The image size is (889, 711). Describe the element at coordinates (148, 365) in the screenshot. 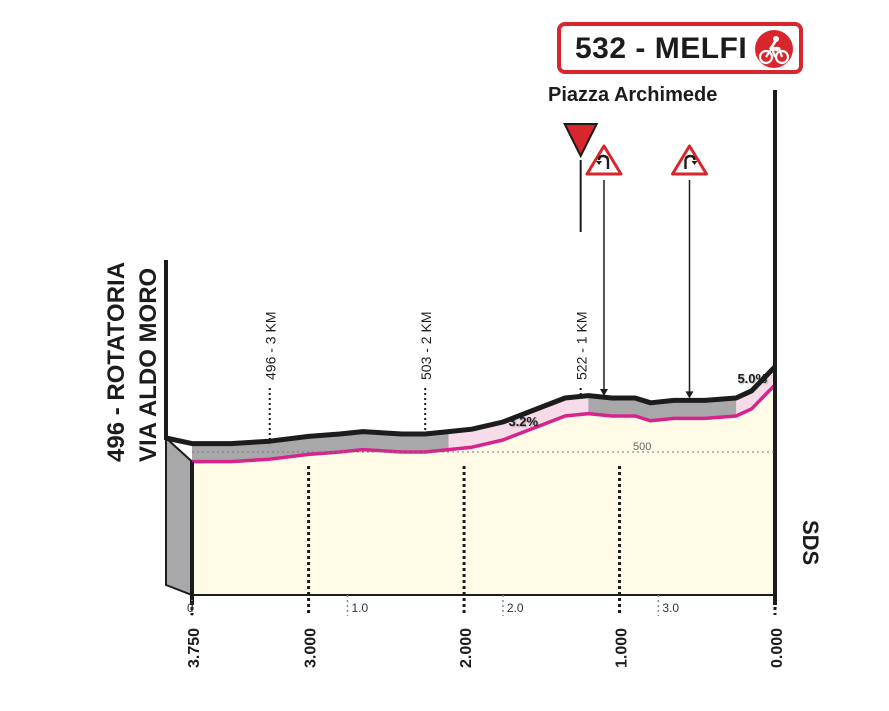

I see `start-label-line2: VIA ALDO MORO` at that location.